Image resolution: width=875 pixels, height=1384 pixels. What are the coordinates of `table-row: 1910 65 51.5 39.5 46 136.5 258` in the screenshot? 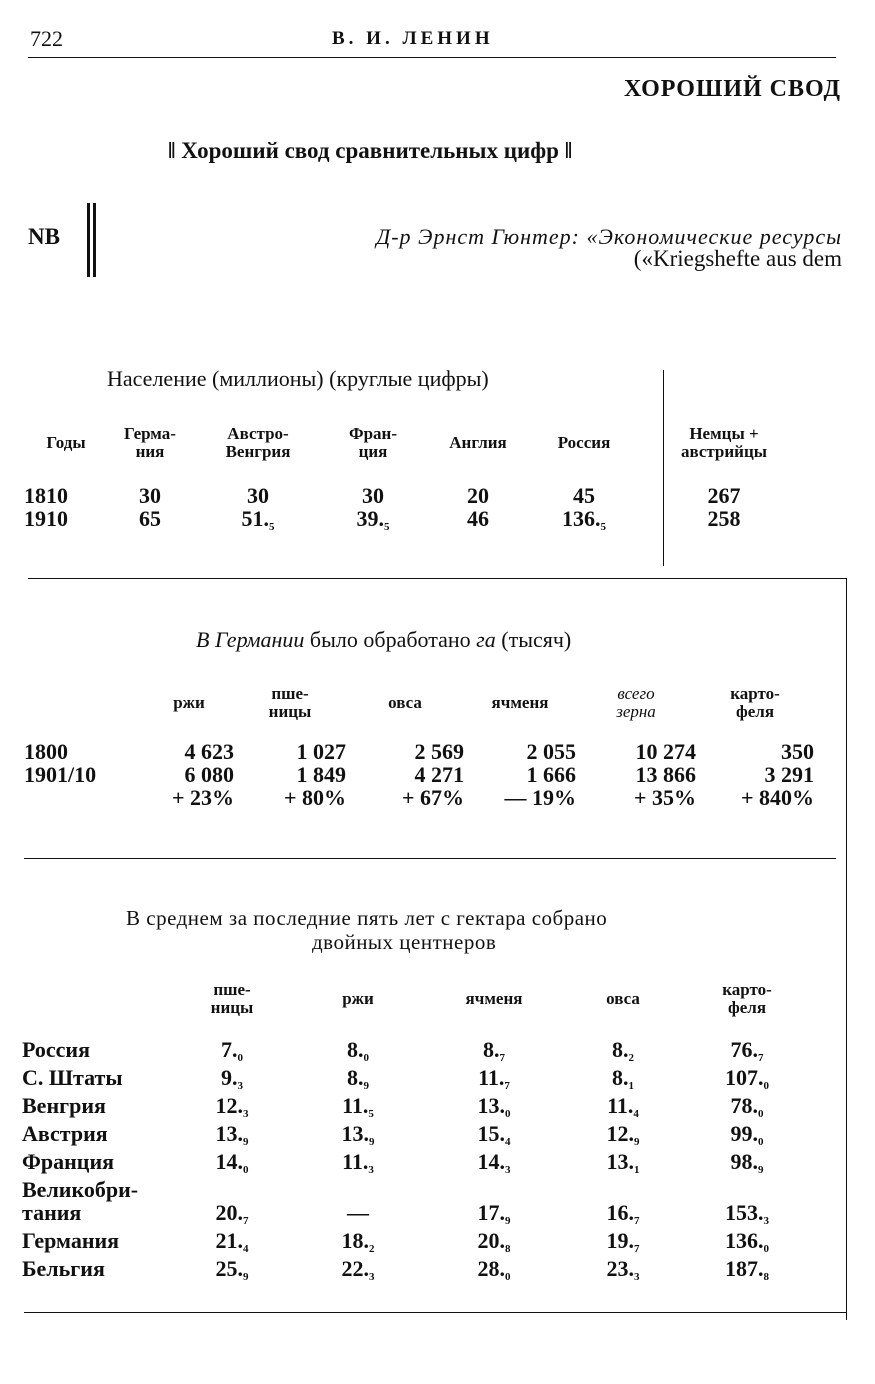 It's located at (382, 519).